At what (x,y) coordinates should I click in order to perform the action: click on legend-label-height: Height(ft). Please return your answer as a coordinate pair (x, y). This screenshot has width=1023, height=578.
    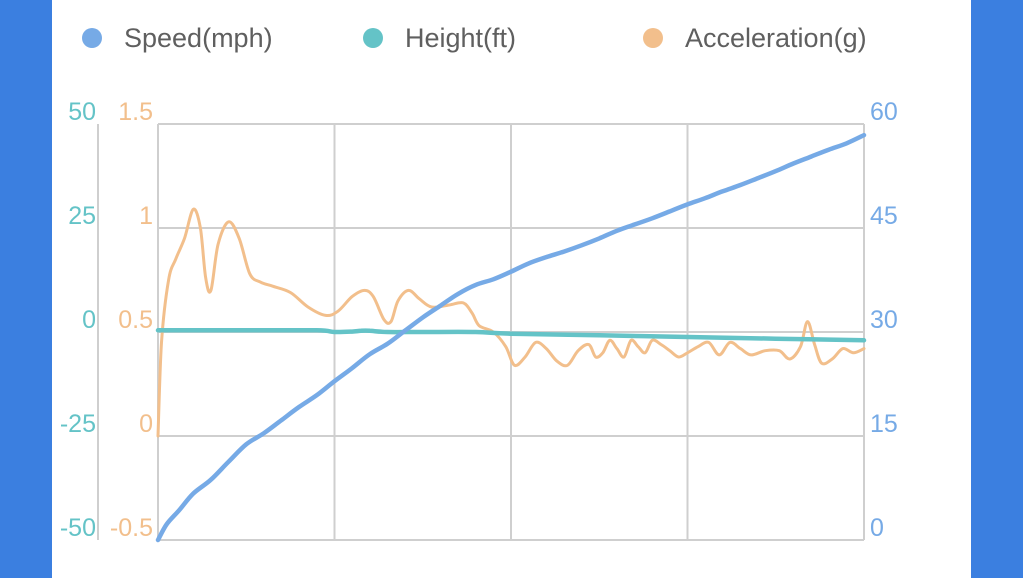
    Looking at the image, I should click on (461, 37).